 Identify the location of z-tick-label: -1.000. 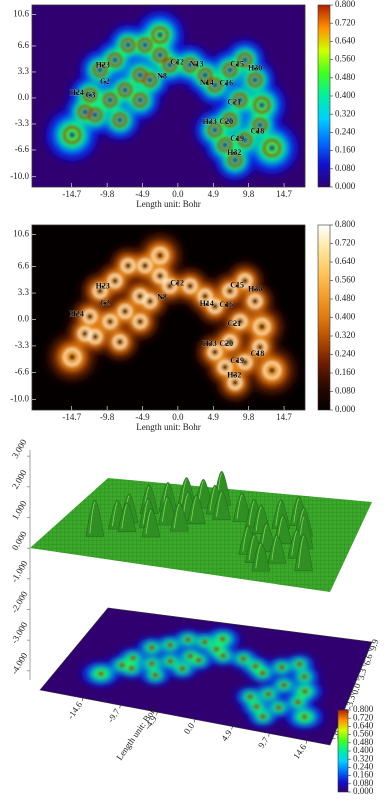
(19, 571).